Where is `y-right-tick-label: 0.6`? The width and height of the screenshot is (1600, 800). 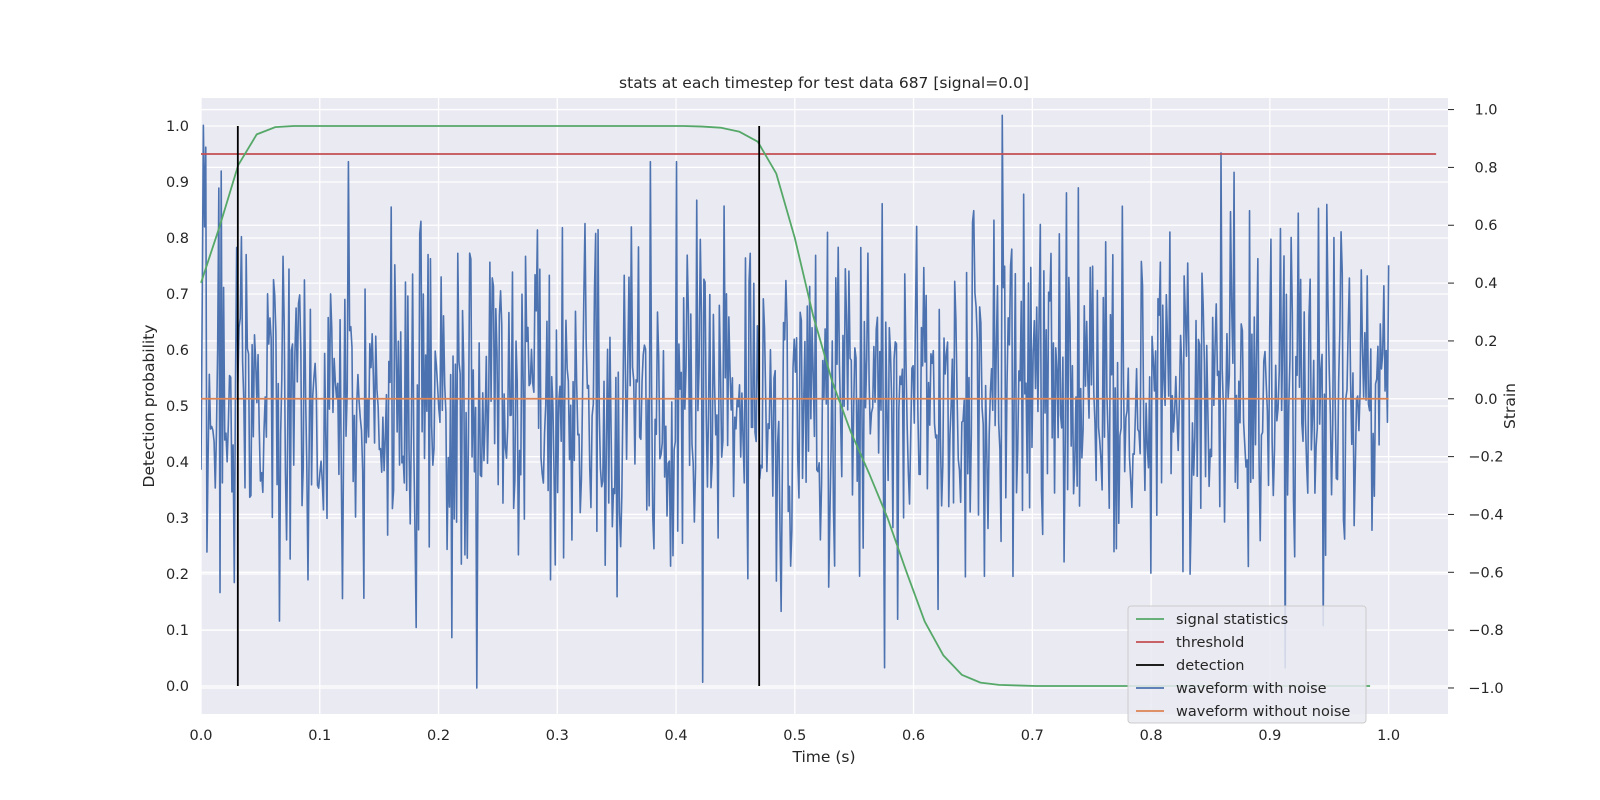
y-right-tick-label: 0.6 is located at coordinates (1485, 226).